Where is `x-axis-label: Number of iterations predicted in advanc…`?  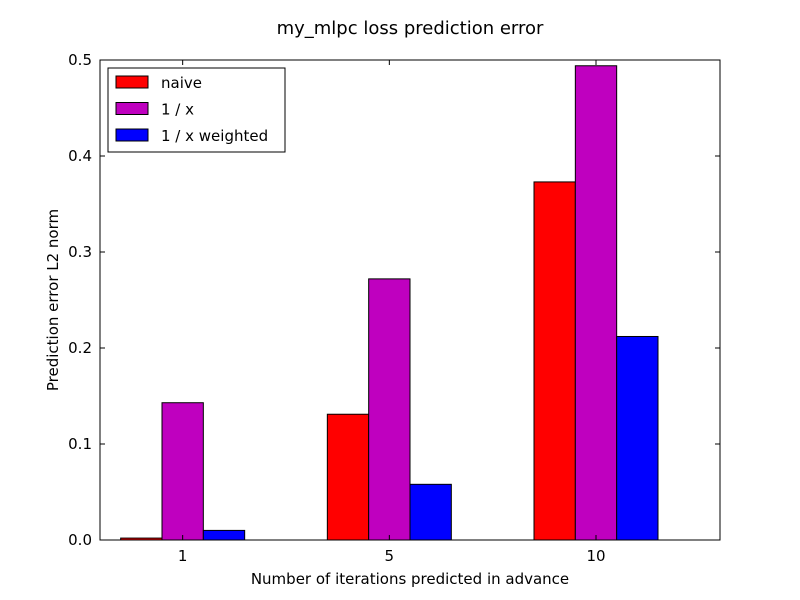 x-axis-label: Number of iterations predicted in advanc… is located at coordinates (410, 579).